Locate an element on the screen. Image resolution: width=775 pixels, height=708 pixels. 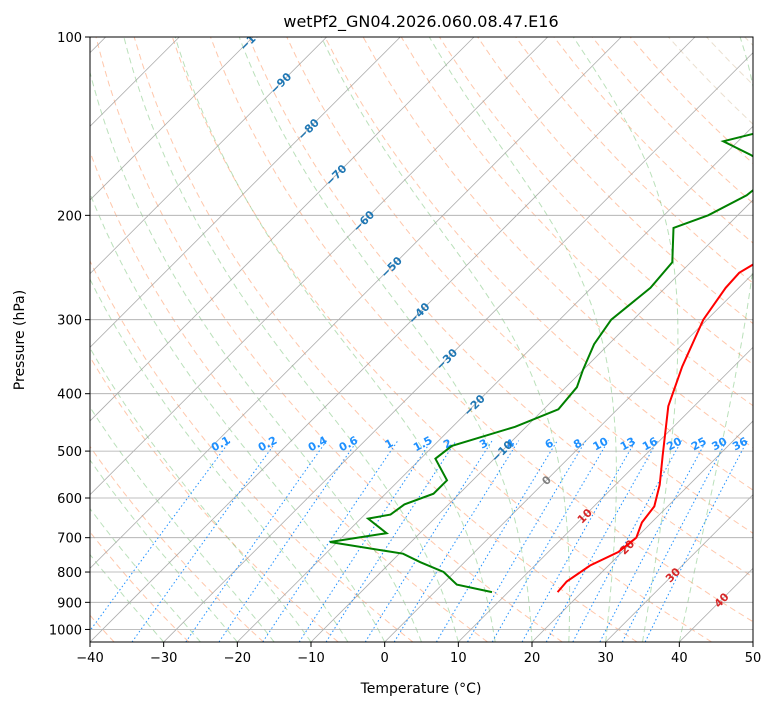
mixing-ratio-label: 20 is located at coordinates (674, 444).